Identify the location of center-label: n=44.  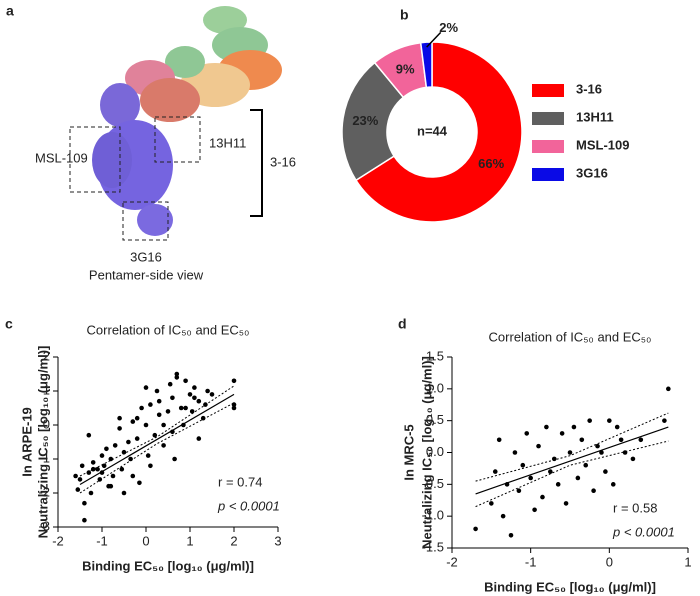
(432, 130).